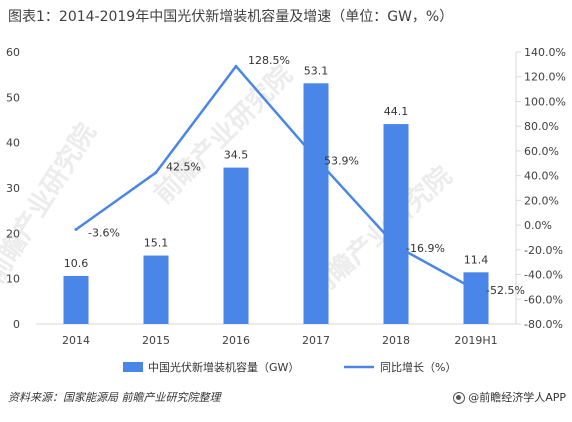 This screenshot has width=572, height=422. Describe the element at coordinates (541, 151) in the screenshot. I see `y-right-tick-label: 60.0%` at that location.